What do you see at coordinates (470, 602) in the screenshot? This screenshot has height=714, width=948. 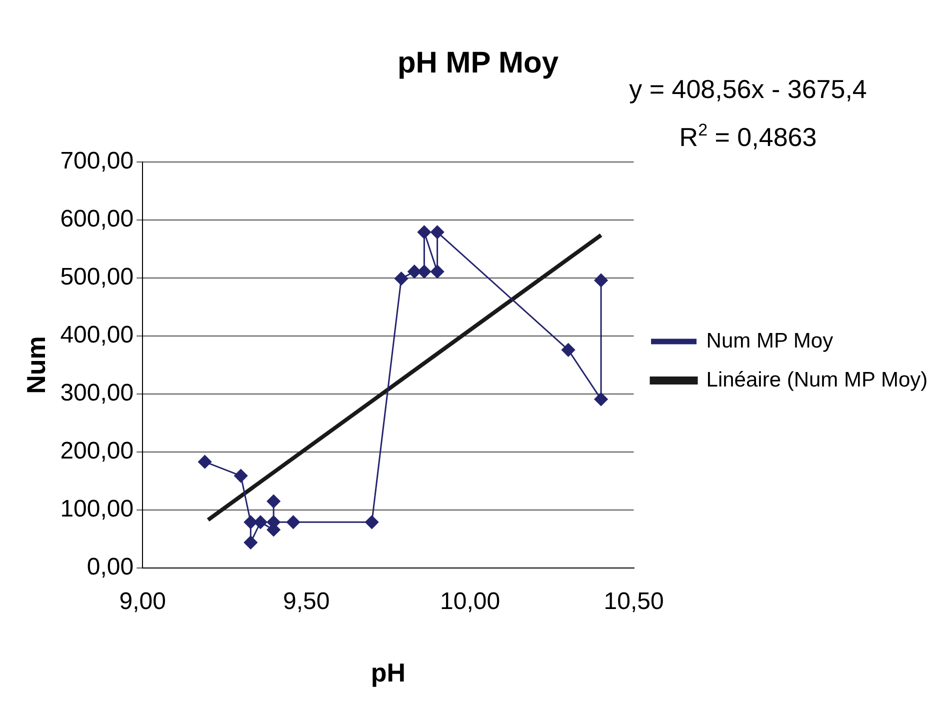 I see `x-tick-label: 10,00` at bounding box center [470, 602].